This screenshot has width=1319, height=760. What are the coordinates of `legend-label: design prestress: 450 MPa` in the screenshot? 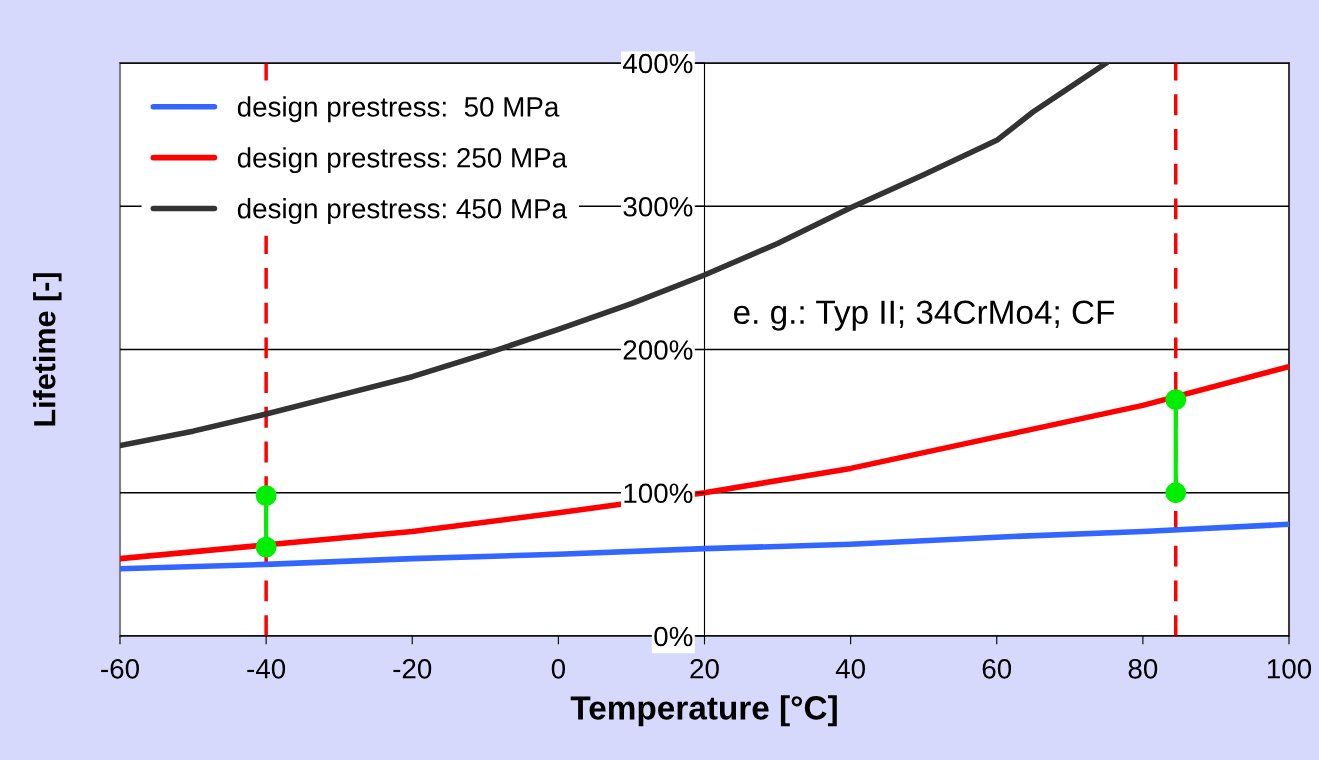 It's located at (402, 211).